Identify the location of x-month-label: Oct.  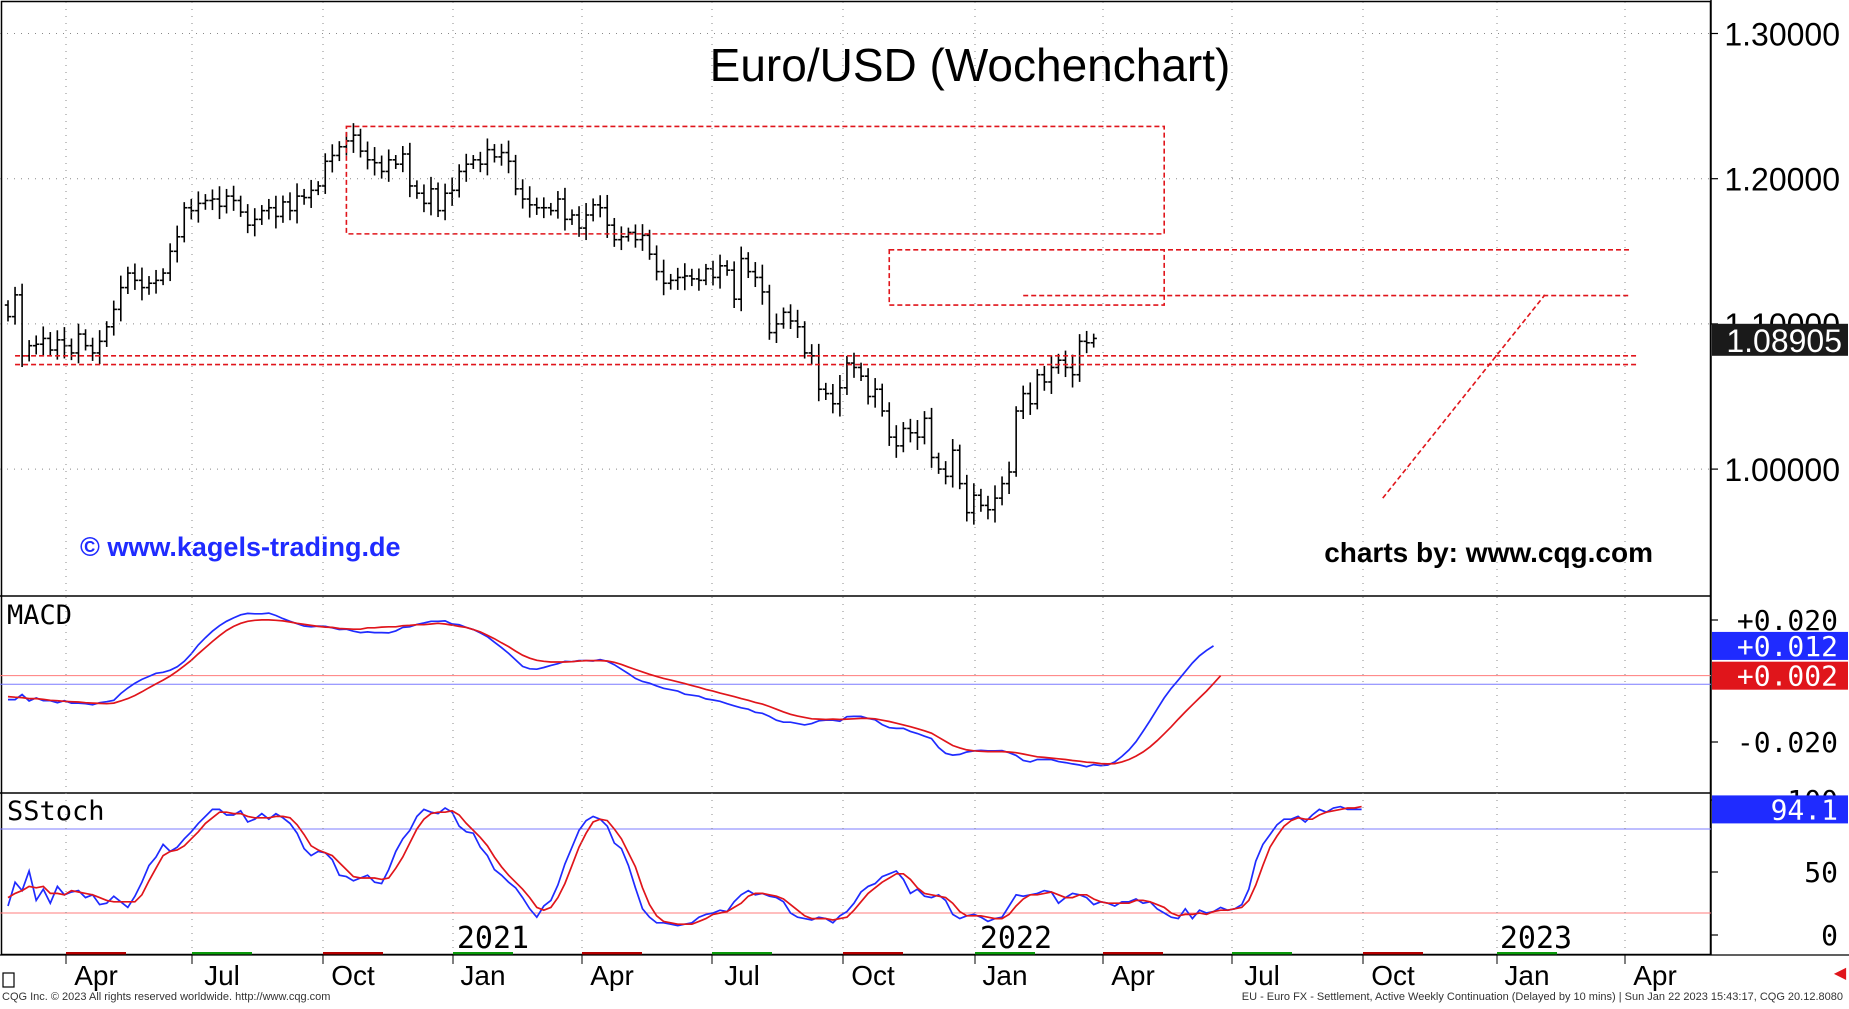
(353, 975).